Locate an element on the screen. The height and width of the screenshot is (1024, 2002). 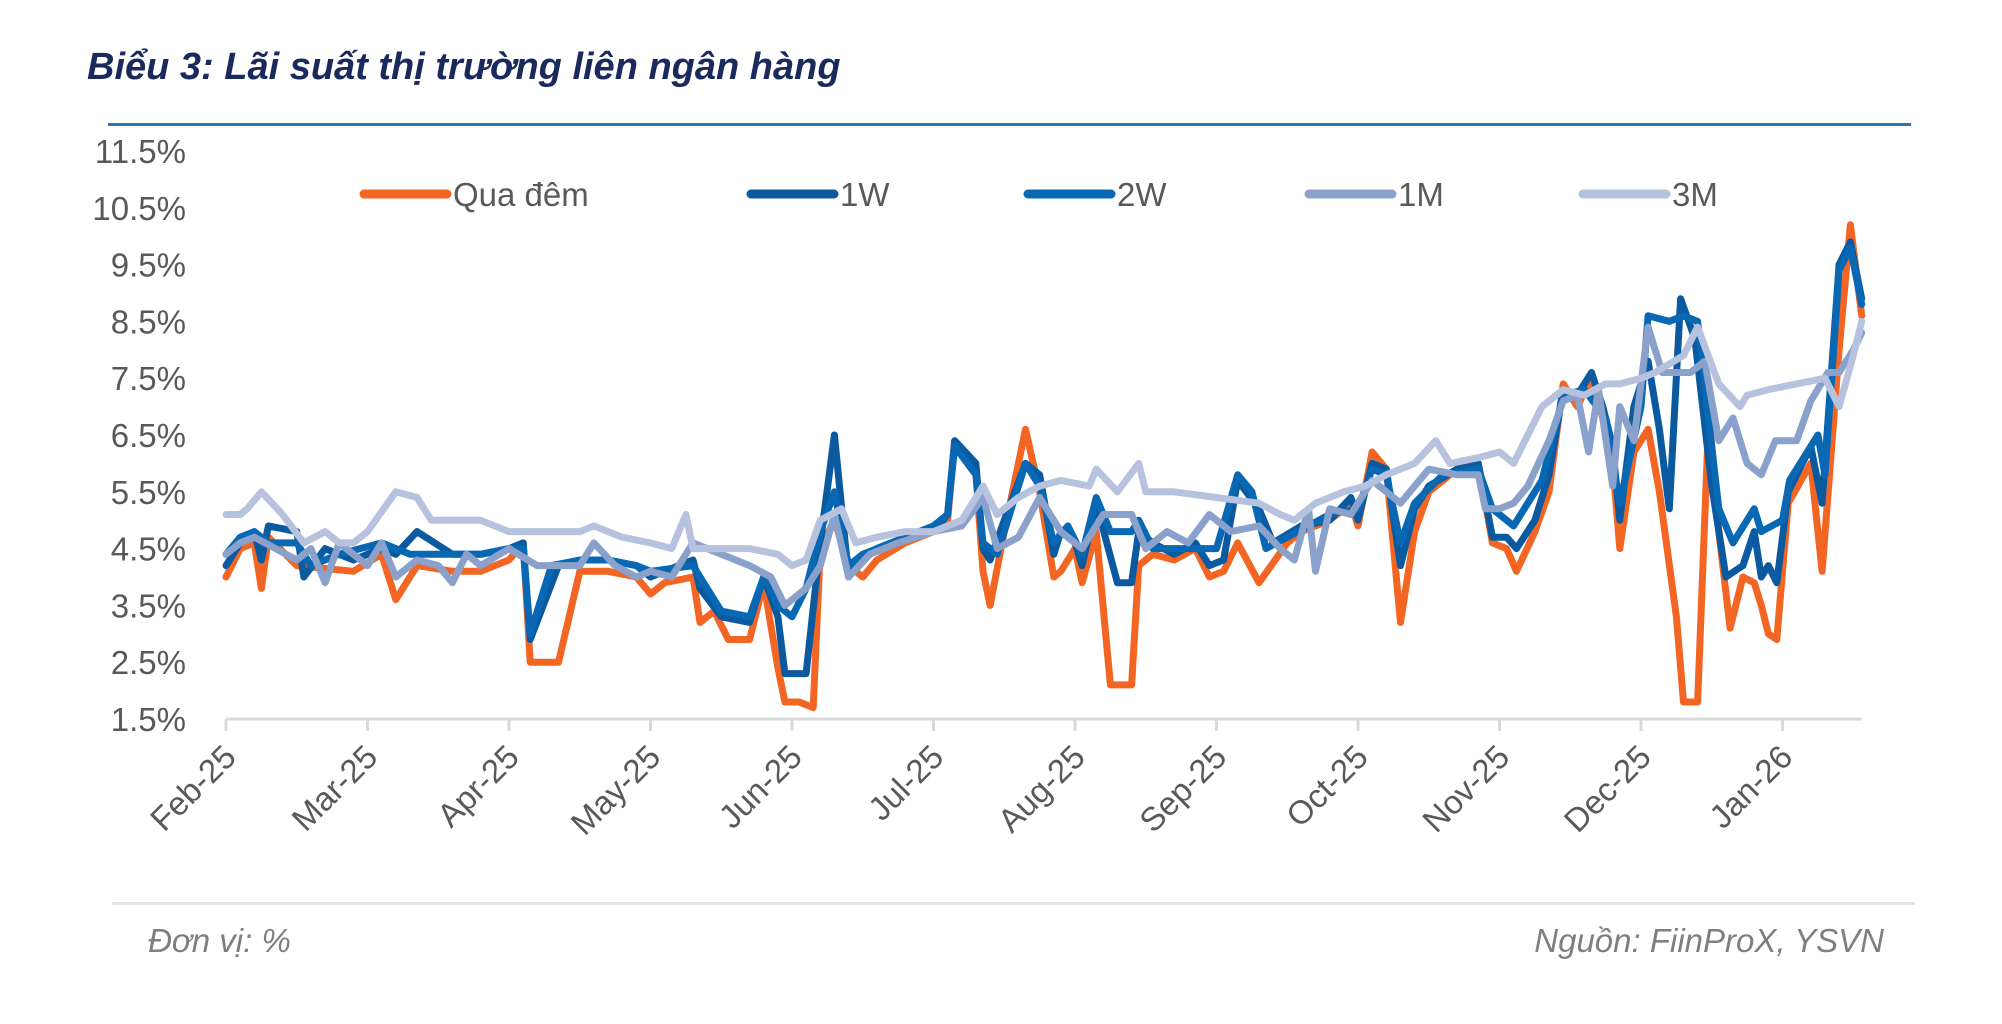
y-tick-label: 7.5% is located at coordinates (148, 378).